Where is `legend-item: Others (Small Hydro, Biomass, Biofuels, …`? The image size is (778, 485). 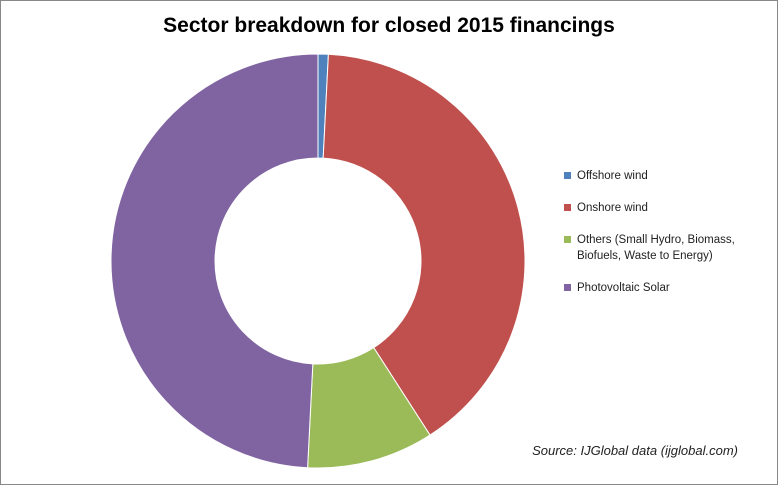
legend-item: Others (Small Hydro, Biomass, Biofuels, … is located at coordinates (664, 248).